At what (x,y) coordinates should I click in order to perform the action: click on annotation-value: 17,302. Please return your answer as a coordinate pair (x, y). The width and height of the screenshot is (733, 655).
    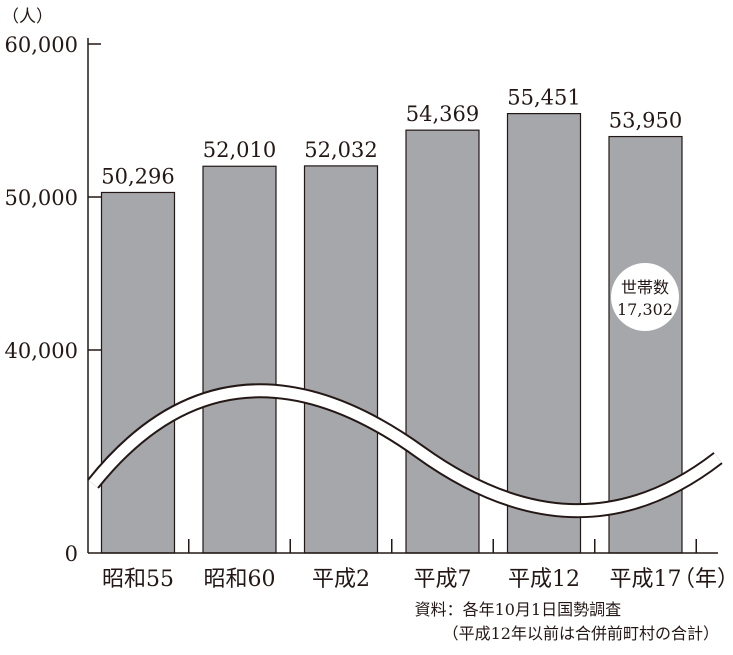
    Looking at the image, I should click on (645, 309).